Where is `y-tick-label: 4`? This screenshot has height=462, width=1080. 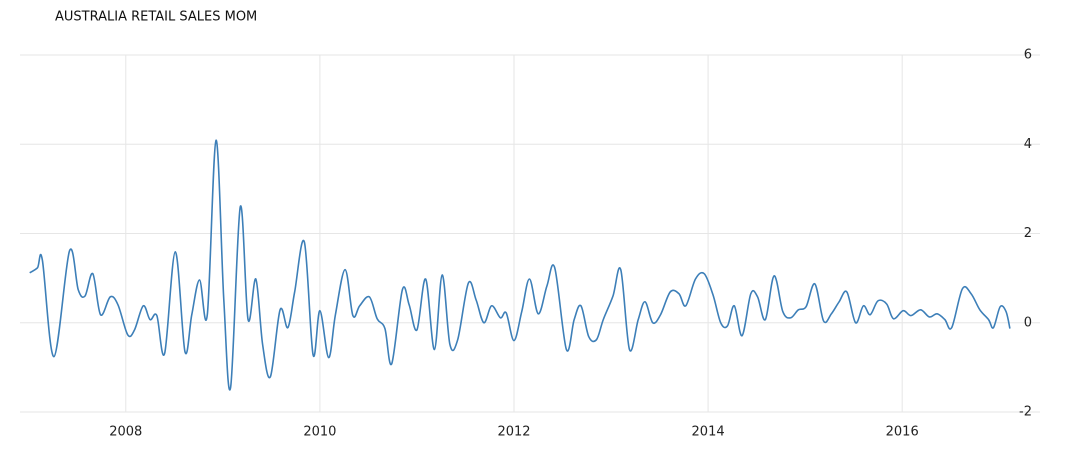 y-tick-label: 4 is located at coordinates (1028, 144).